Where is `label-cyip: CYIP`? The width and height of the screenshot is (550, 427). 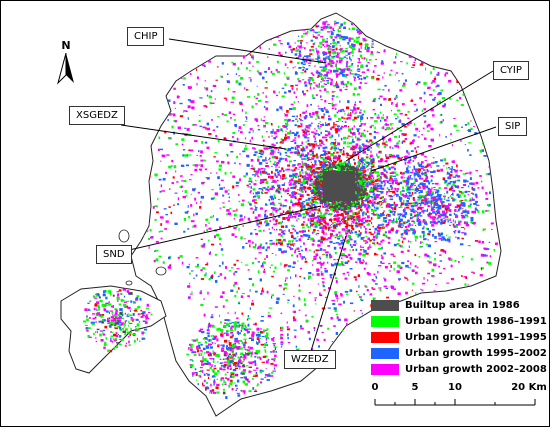 label-cyip: CYIP is located at coordinates (511, 70).